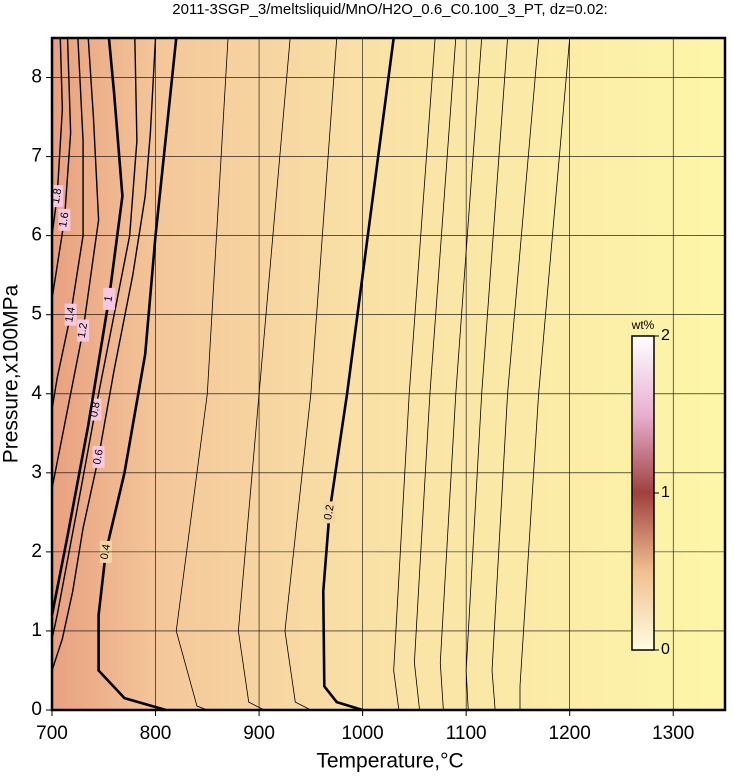 Image resolution: width=734 pixels, height=776 pixels. I want to click on x-tick-label: 1100, so click(466, 733).